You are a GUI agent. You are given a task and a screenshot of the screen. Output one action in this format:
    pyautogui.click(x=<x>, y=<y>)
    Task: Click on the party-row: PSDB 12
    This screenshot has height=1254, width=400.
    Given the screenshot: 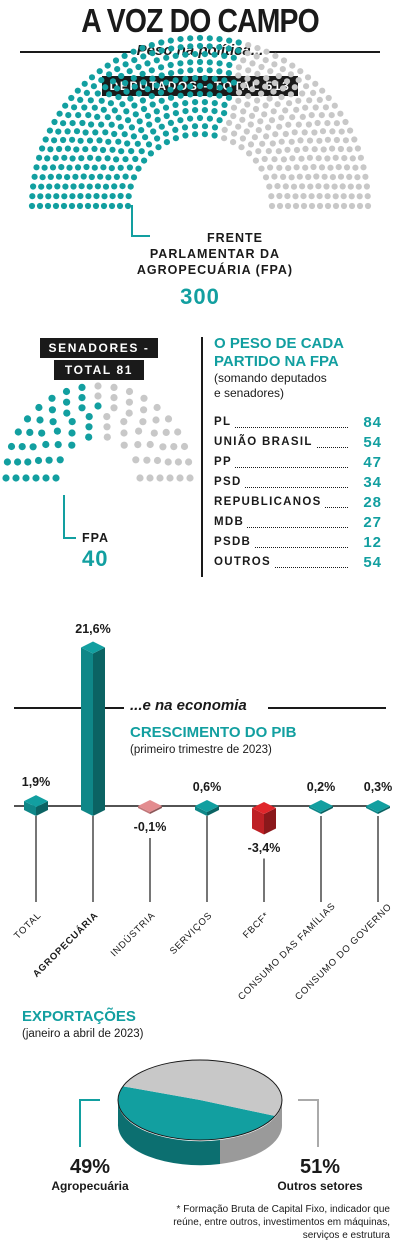 What is the action you would take?
    pyautogui.click(x=298, y=544)
    